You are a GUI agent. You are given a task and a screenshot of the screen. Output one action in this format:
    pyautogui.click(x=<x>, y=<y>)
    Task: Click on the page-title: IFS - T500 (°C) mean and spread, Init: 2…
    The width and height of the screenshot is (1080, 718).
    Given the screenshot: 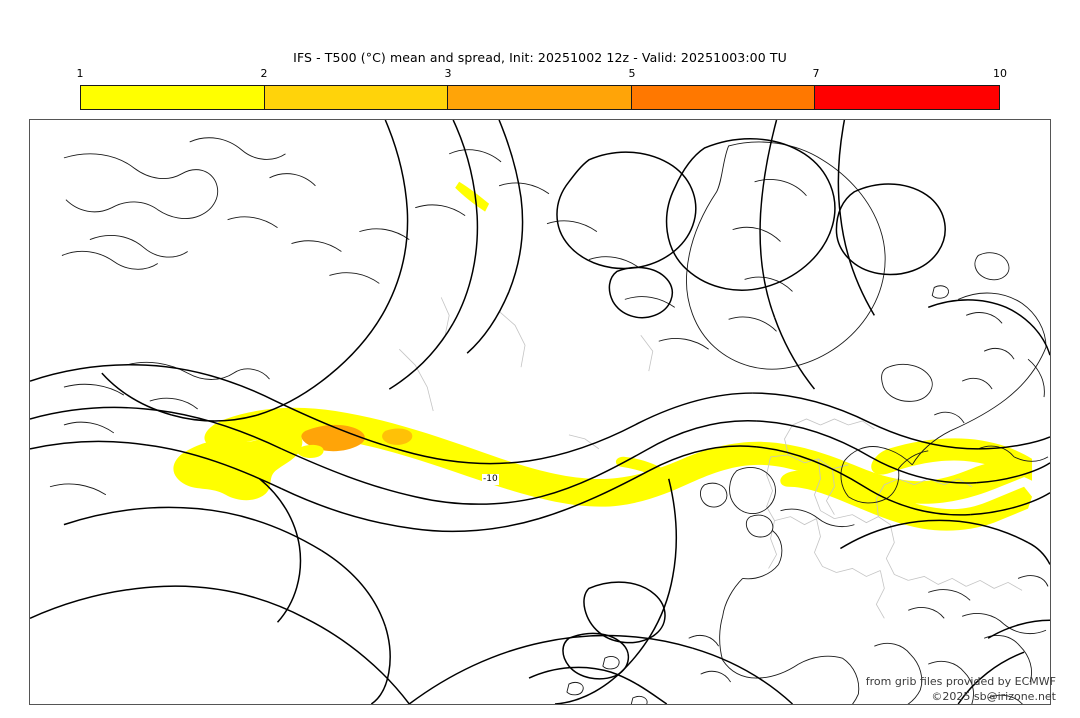 What is the action you would take?
    pyautogui.click(x=540, y=57)
    